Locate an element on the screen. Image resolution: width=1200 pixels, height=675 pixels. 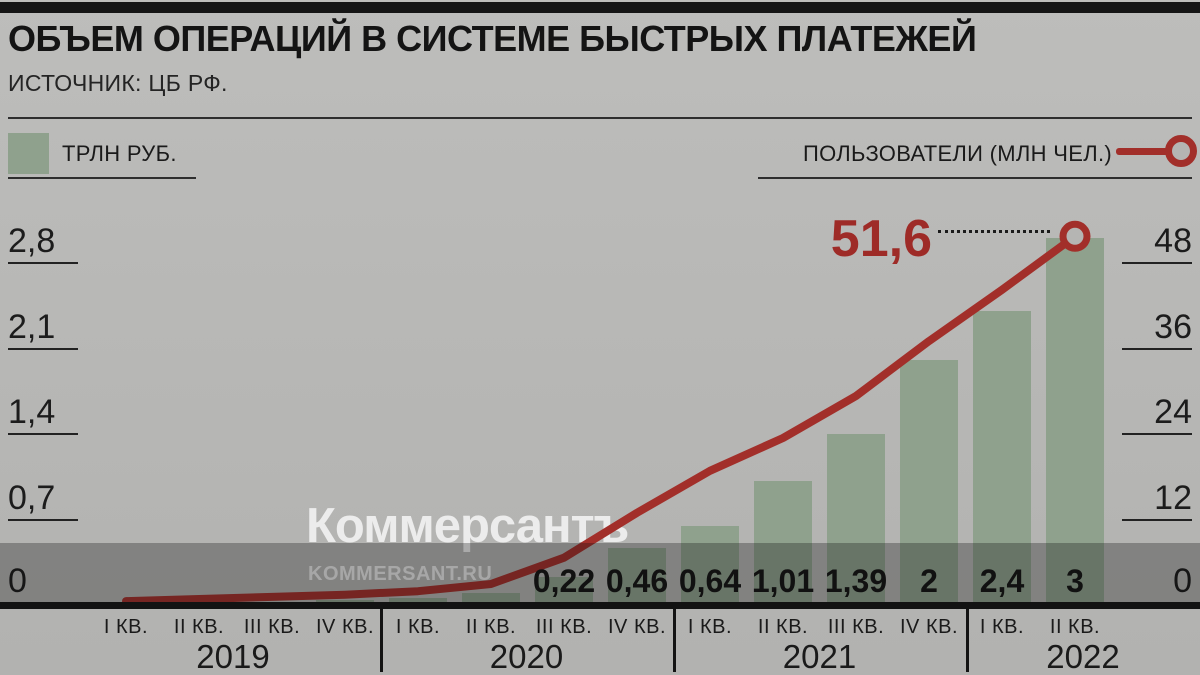
bar-legend-swatch is located at coordinates (28, 153).